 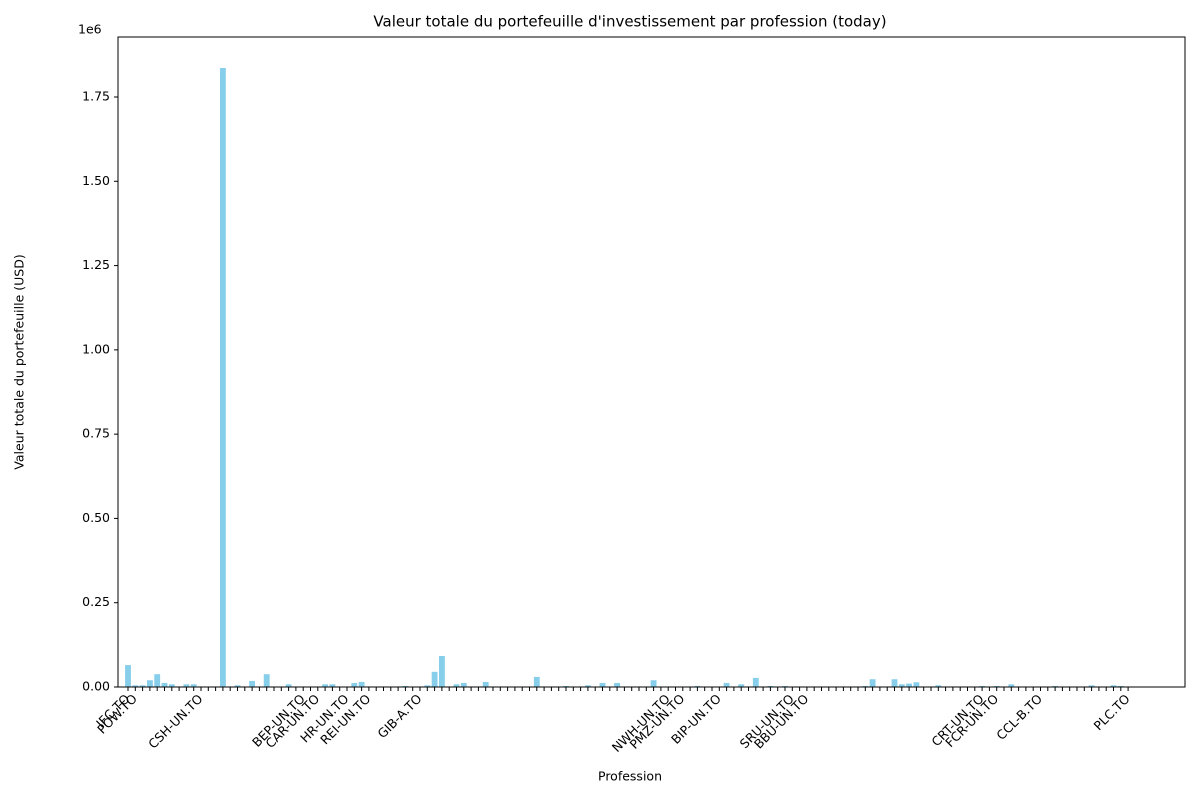 I want to click on y-tick-label: 0.75, so click(x=96, y=433).